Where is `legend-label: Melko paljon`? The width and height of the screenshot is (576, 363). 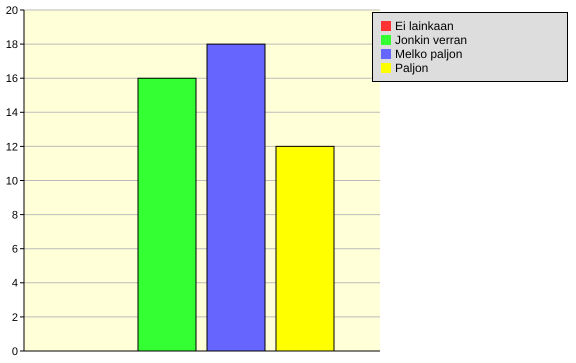 legend-label: Melko paljon is located at coordinates (428, 54).